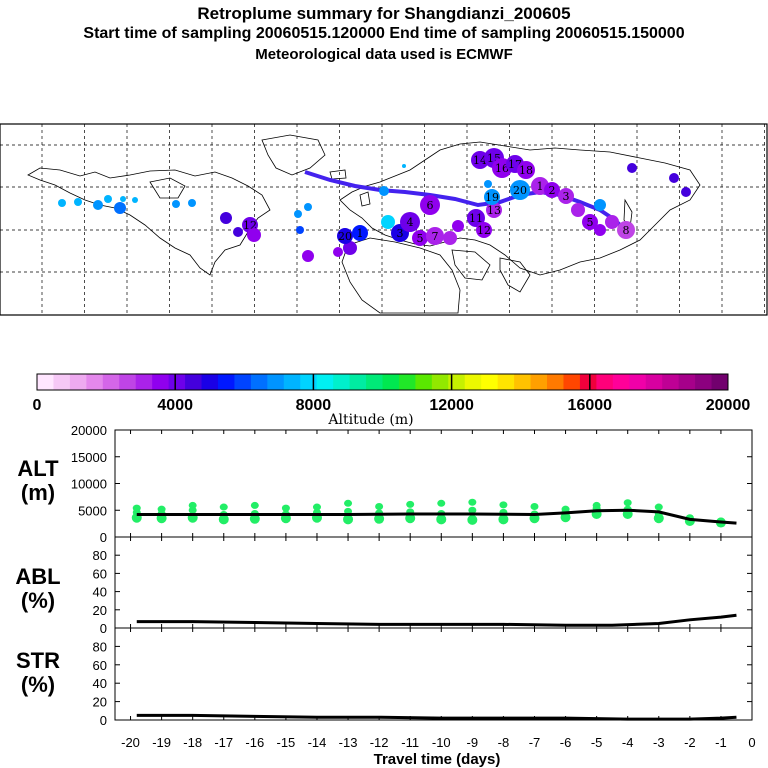 This screenshot has height=768, width=768. Describe the element at coordinates (433, 674) in the screenshot. I see `str-panel-frame` at that location.